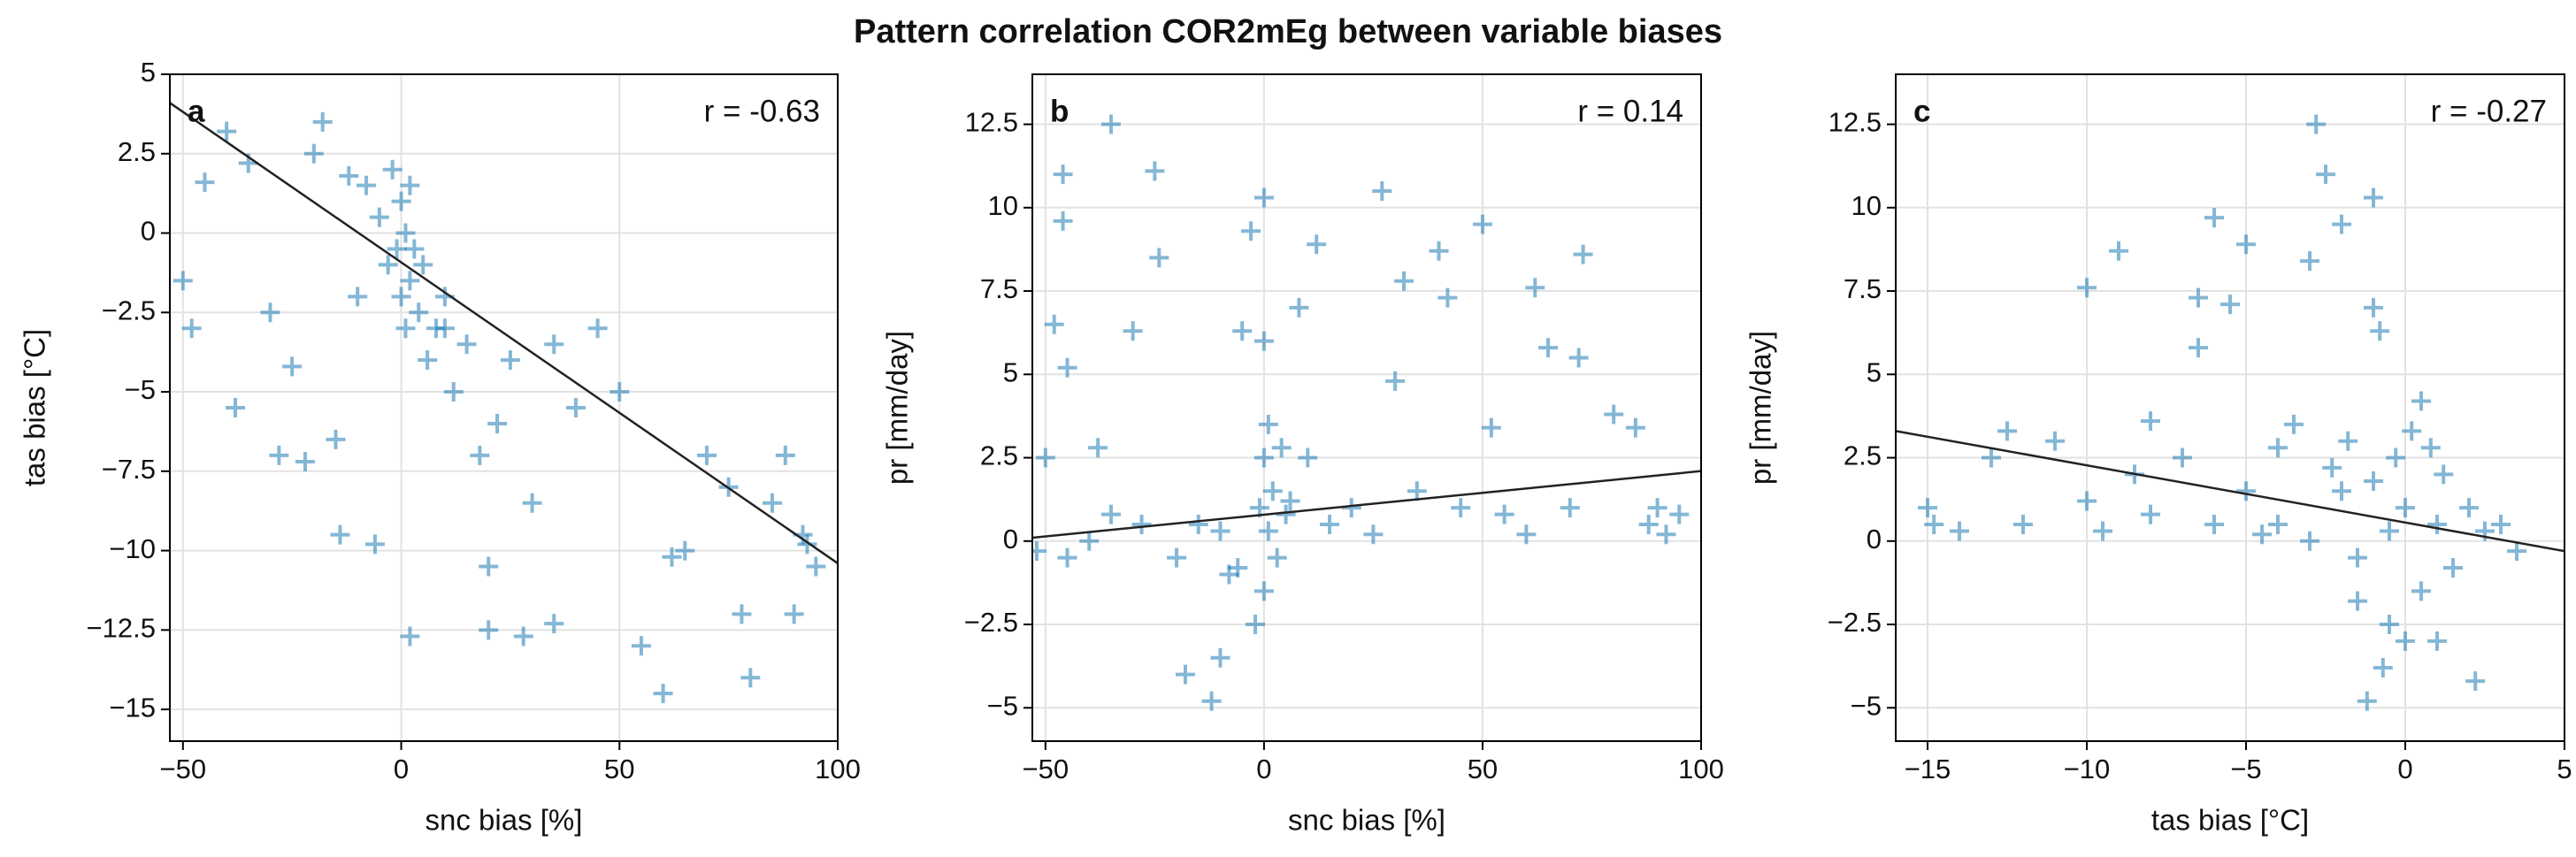 The height and width of the screenshot is (857, 2576). What do you see at coordinates (2564, 769) in the screenshot?
I see `x-tick-label: 5` at bounding box center [2564, 769].